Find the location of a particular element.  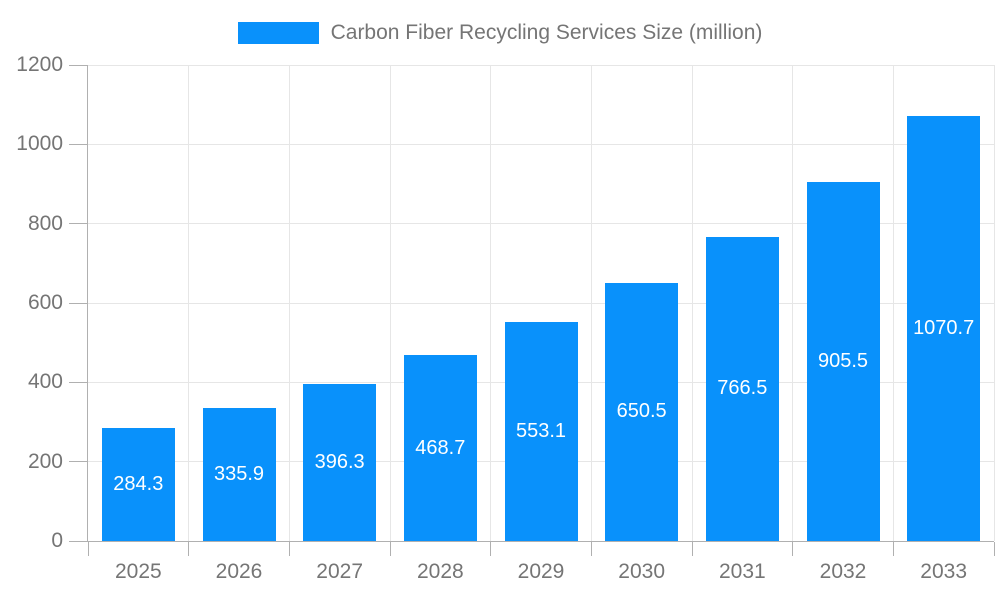

bar-value-label: 553.1 is located at coordinates (541, 430).